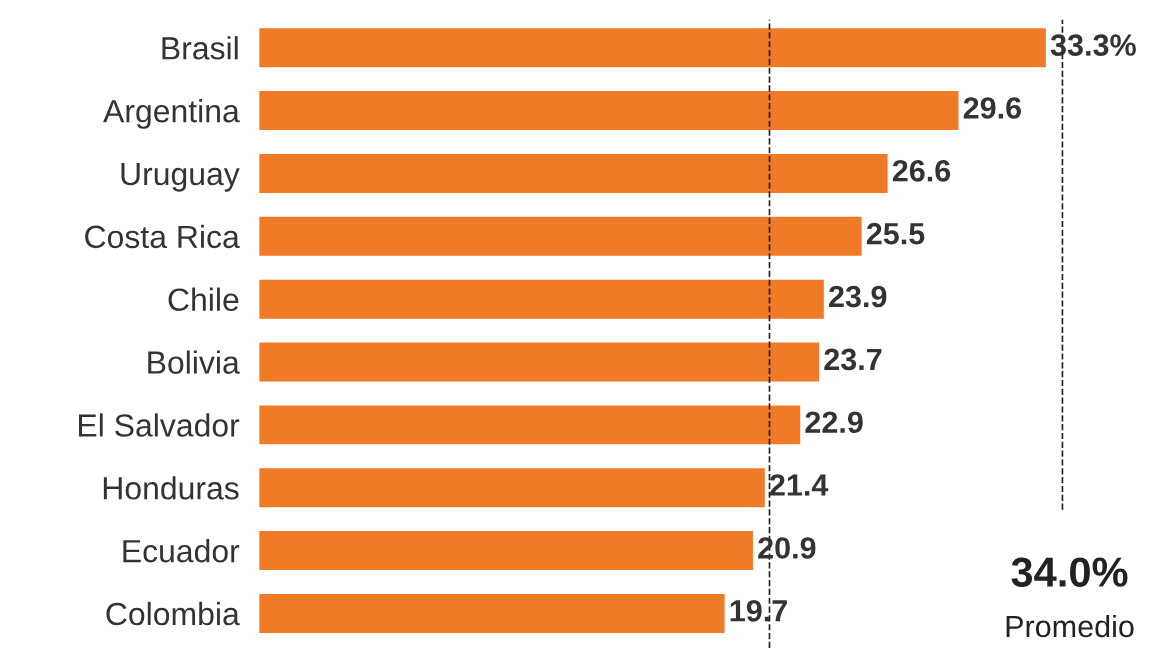 The width and height of the screenshot is (1152, 648). I want to click on y-tick-label: Brasil, so click(200, 48).